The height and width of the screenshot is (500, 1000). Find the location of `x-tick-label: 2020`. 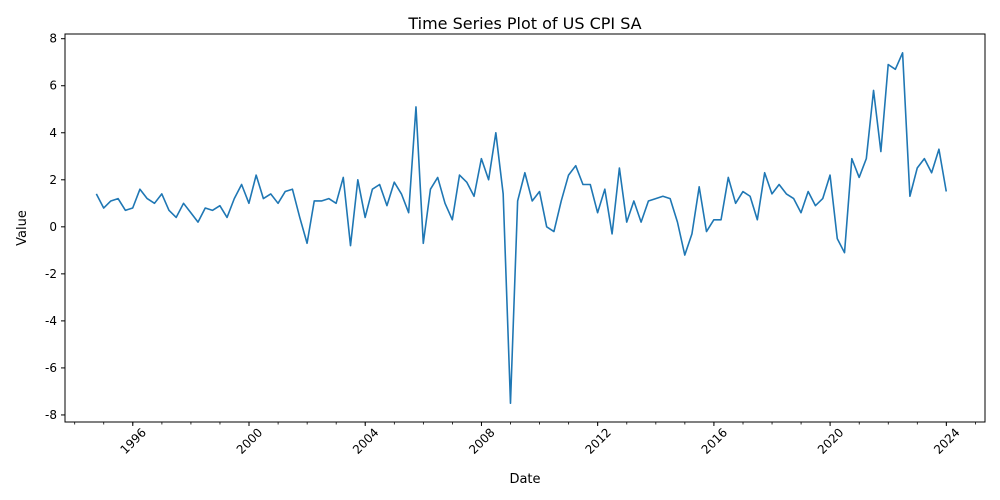

x-tick-label: 2020 is located at coordinates (830, 440).